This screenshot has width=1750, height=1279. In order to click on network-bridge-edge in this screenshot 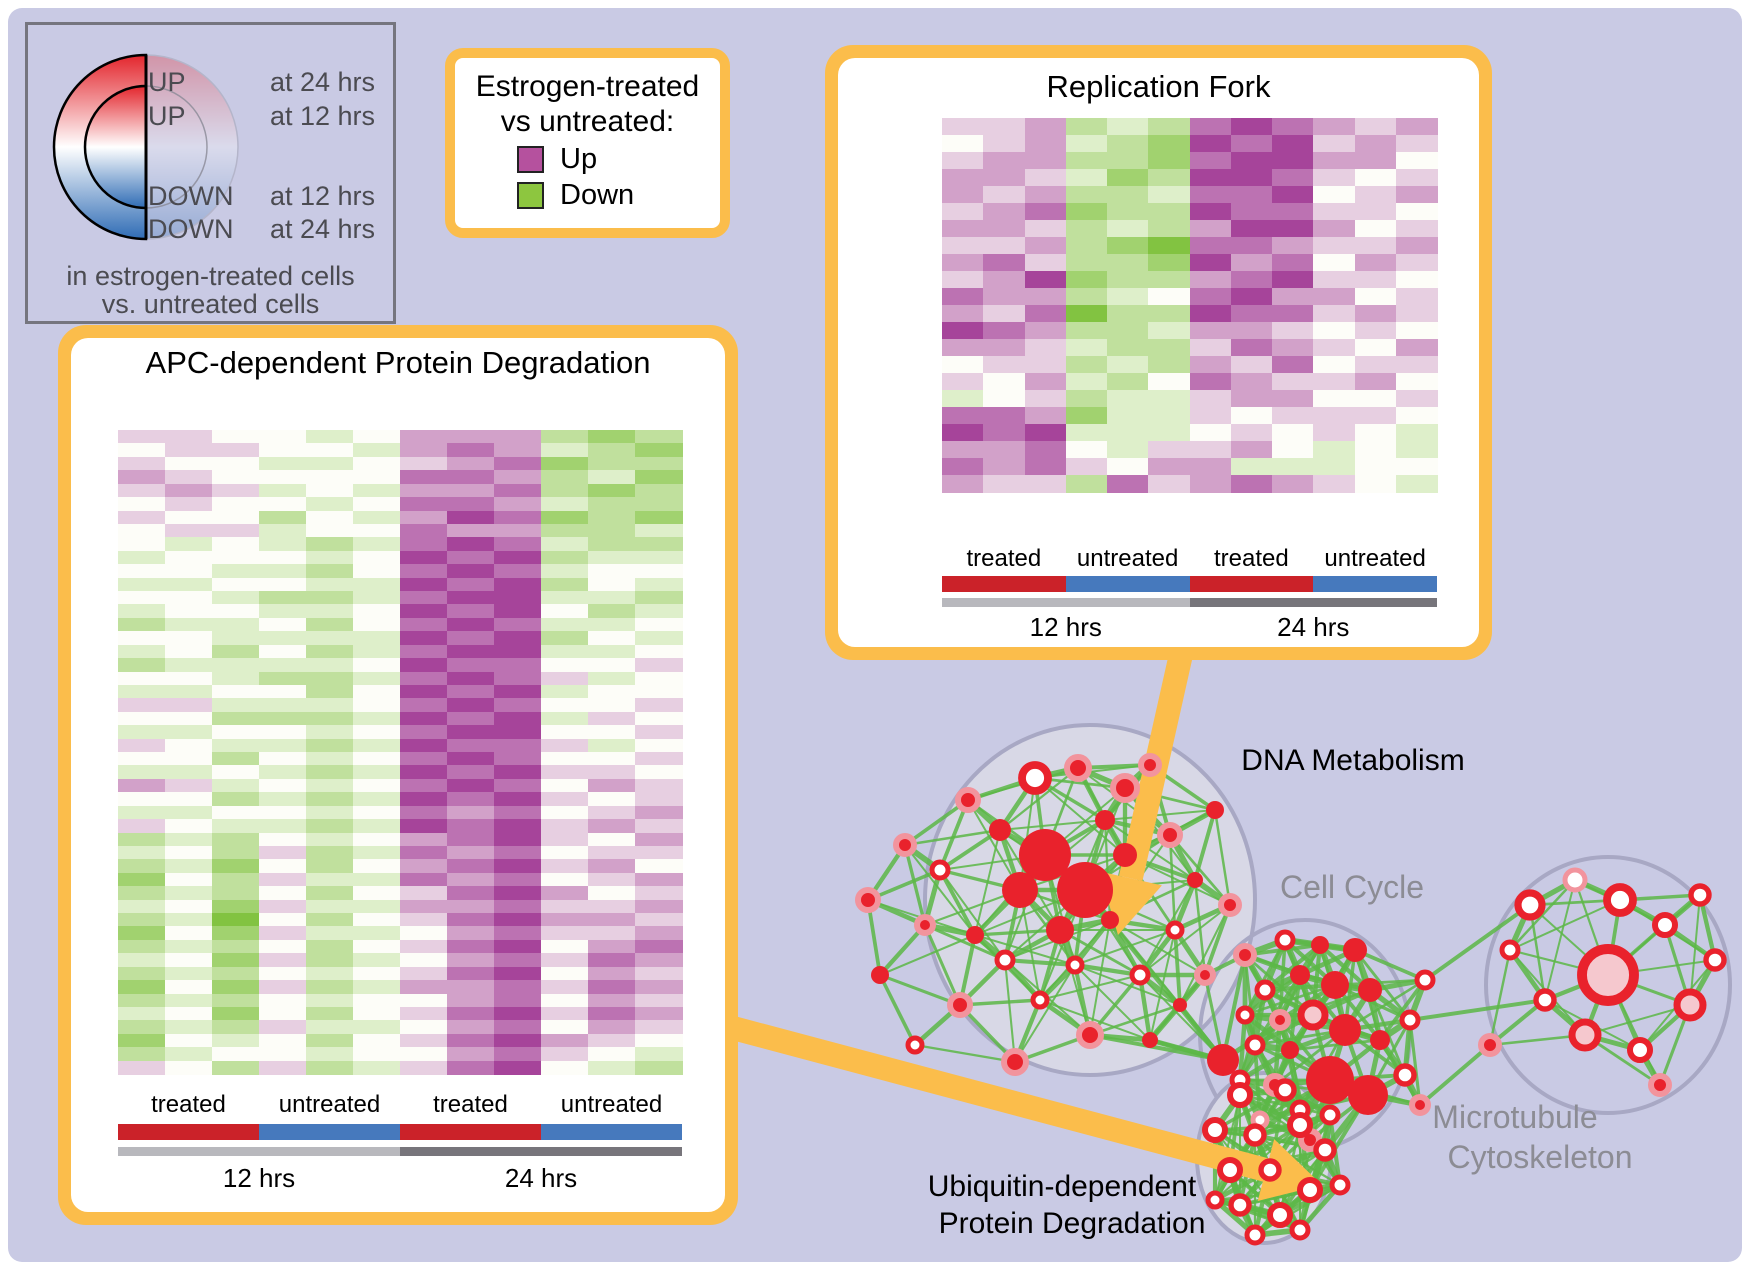, I will do `click(1156, 1047)`.